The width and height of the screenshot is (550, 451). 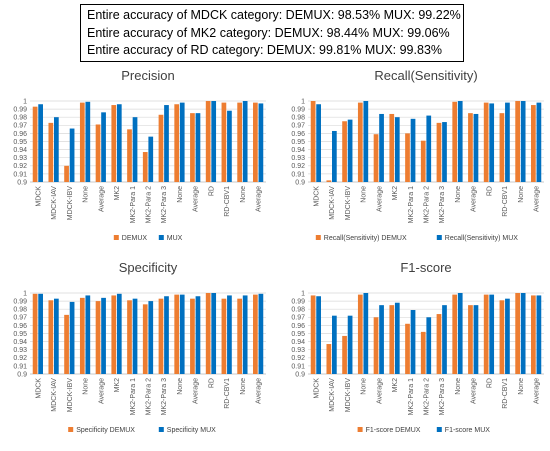 I want to click on chart-title: Specificity, so click(x=148, y=267).